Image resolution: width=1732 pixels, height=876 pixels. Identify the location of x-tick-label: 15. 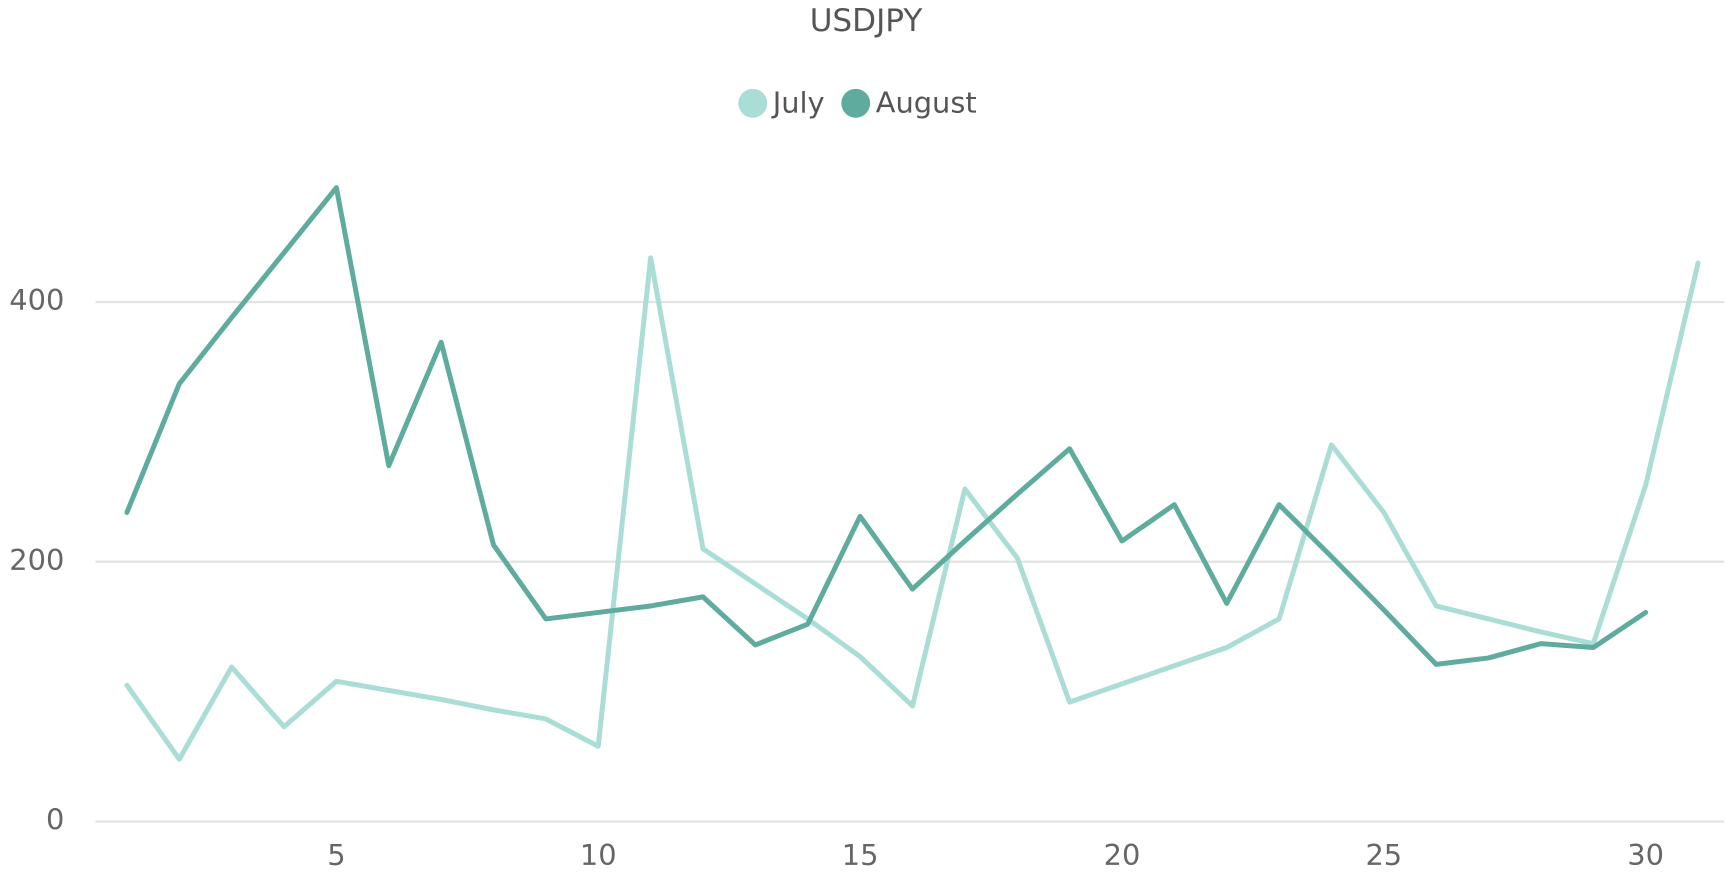
(860, 855).